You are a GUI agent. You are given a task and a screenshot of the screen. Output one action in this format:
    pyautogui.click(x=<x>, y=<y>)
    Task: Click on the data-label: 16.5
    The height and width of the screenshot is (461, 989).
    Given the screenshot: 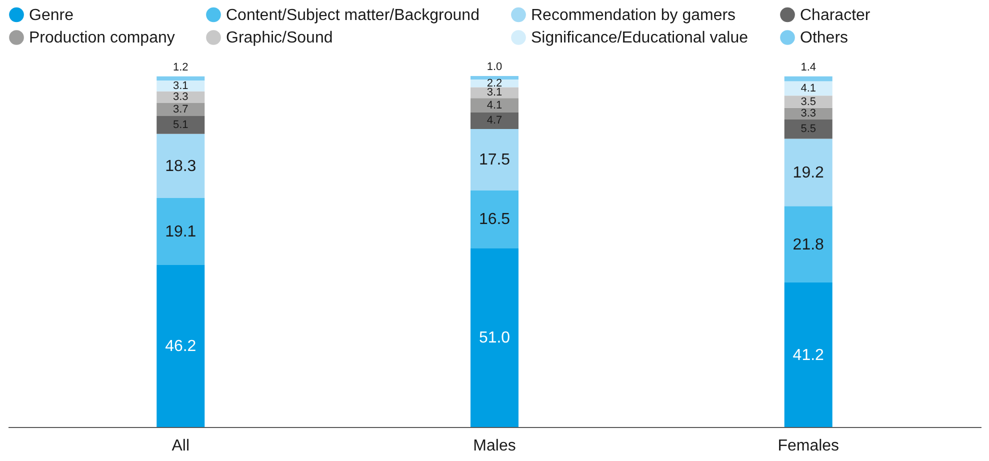 What is the action you would take?
    pyautogui.click(x=494, y=219)
    